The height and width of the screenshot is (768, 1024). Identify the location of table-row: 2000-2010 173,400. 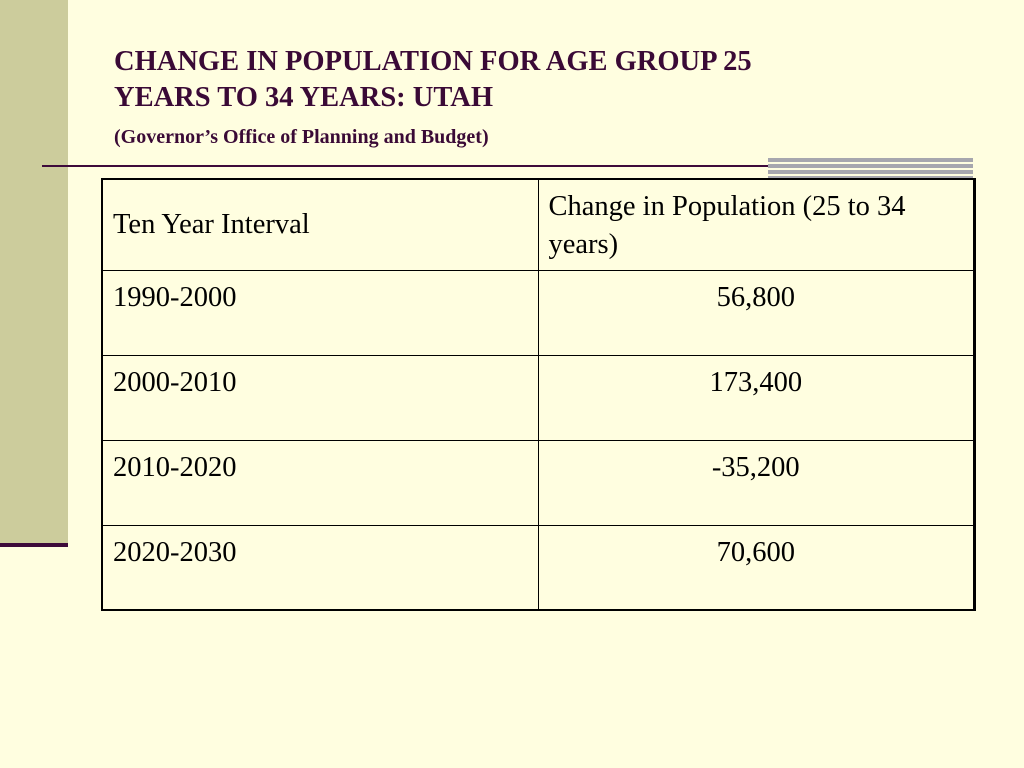
(538, 398).